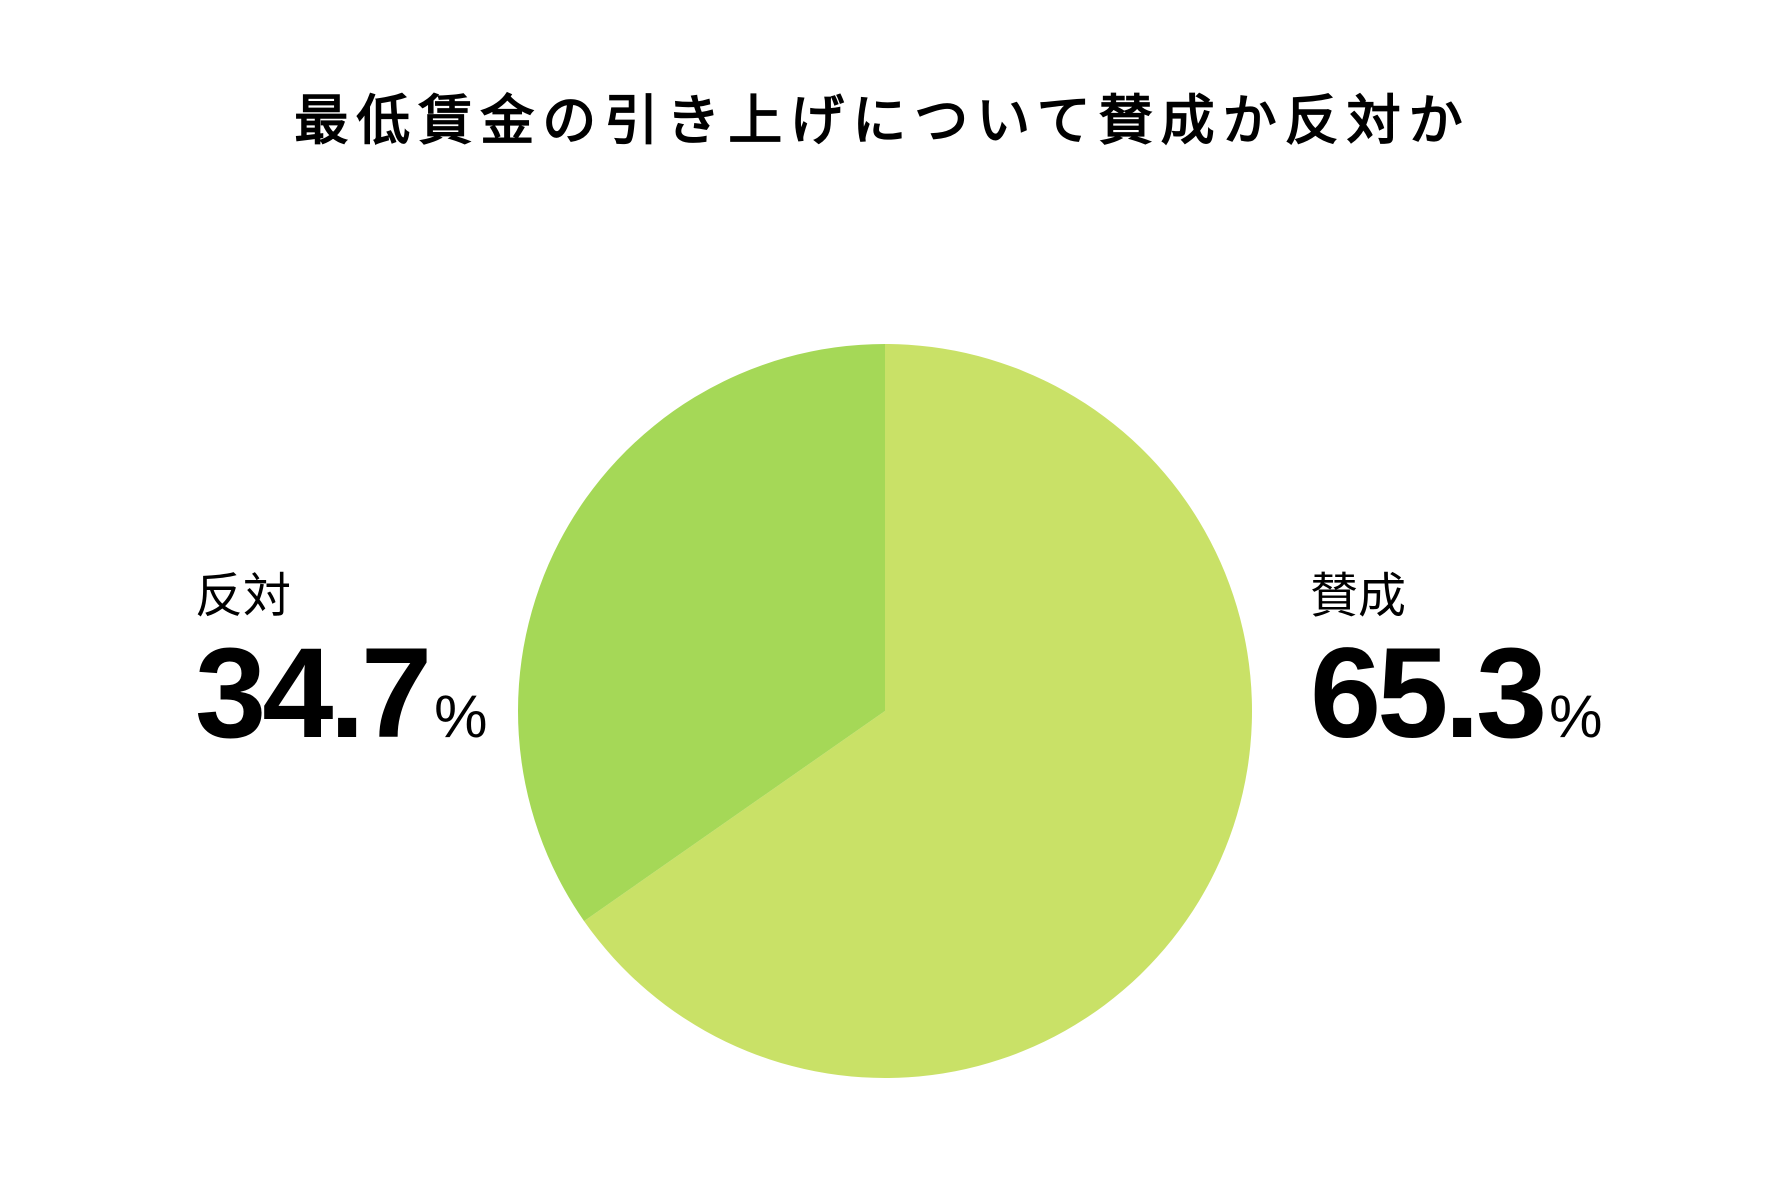 The width and height of the screenshot is (1765, 1183). I want to click on label-oppose-value: 34.7%, so click(341, 694).